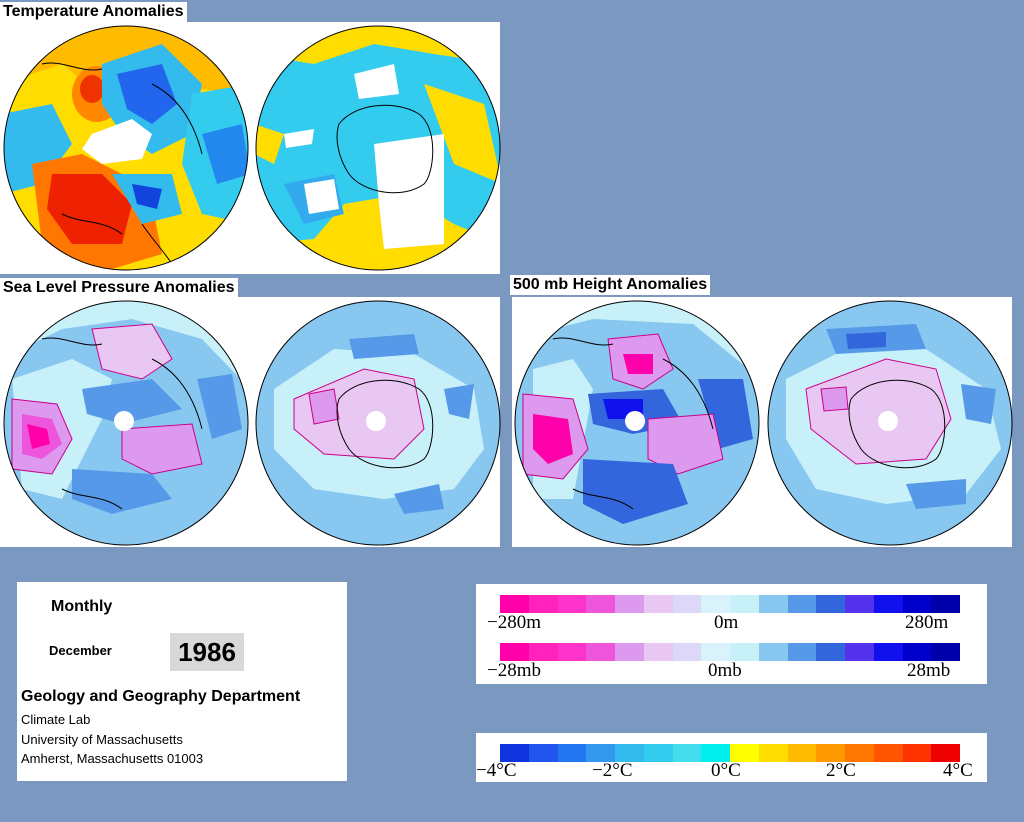  I want to click on pressure-tick-zero: 0mb, so click(725, 670).